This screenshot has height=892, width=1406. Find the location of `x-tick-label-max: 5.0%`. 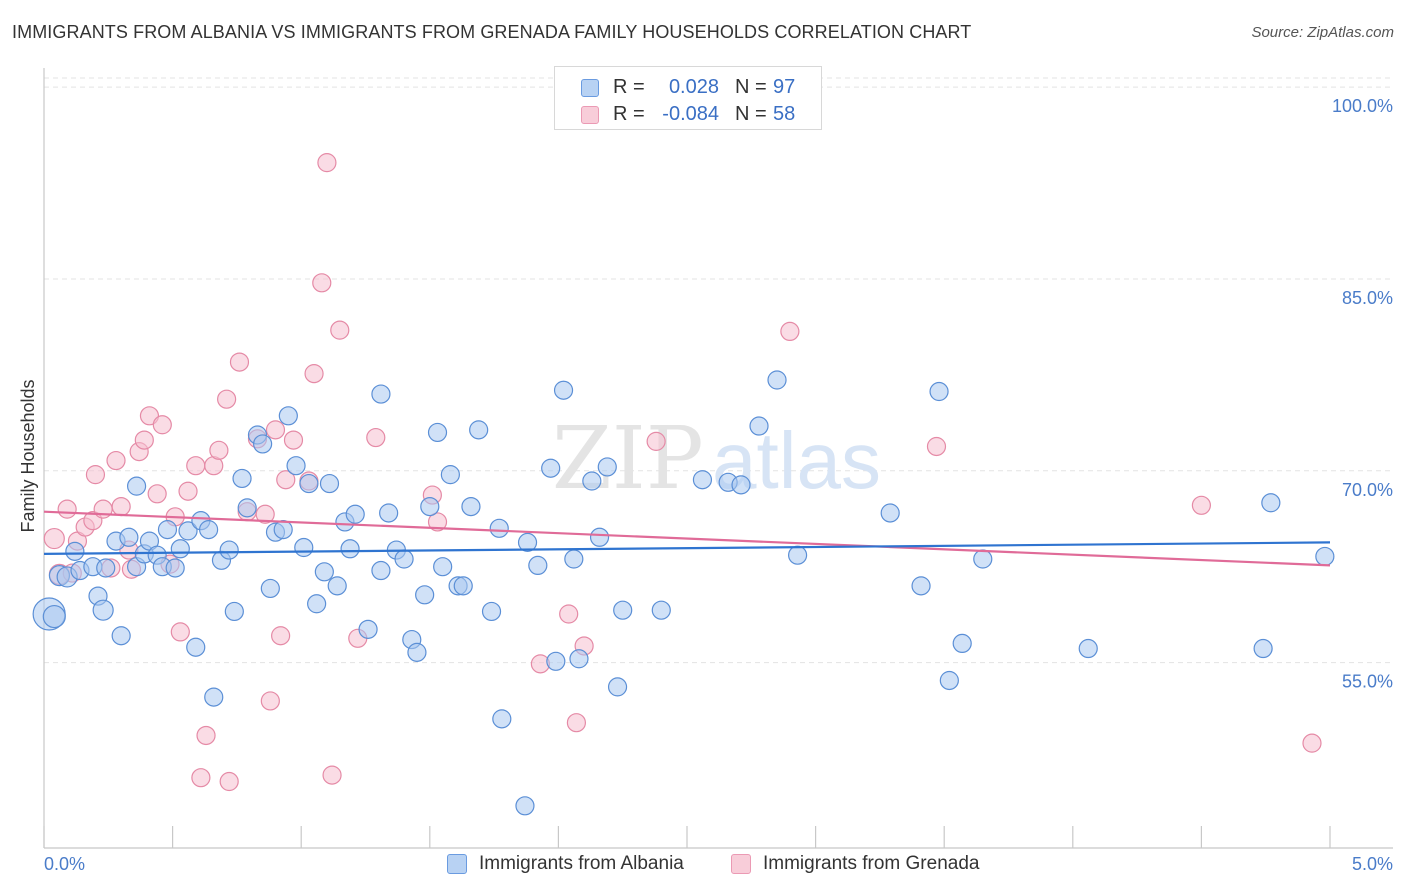

x-tick-label-max: 5.0% is located at coordinates (1372, 864).